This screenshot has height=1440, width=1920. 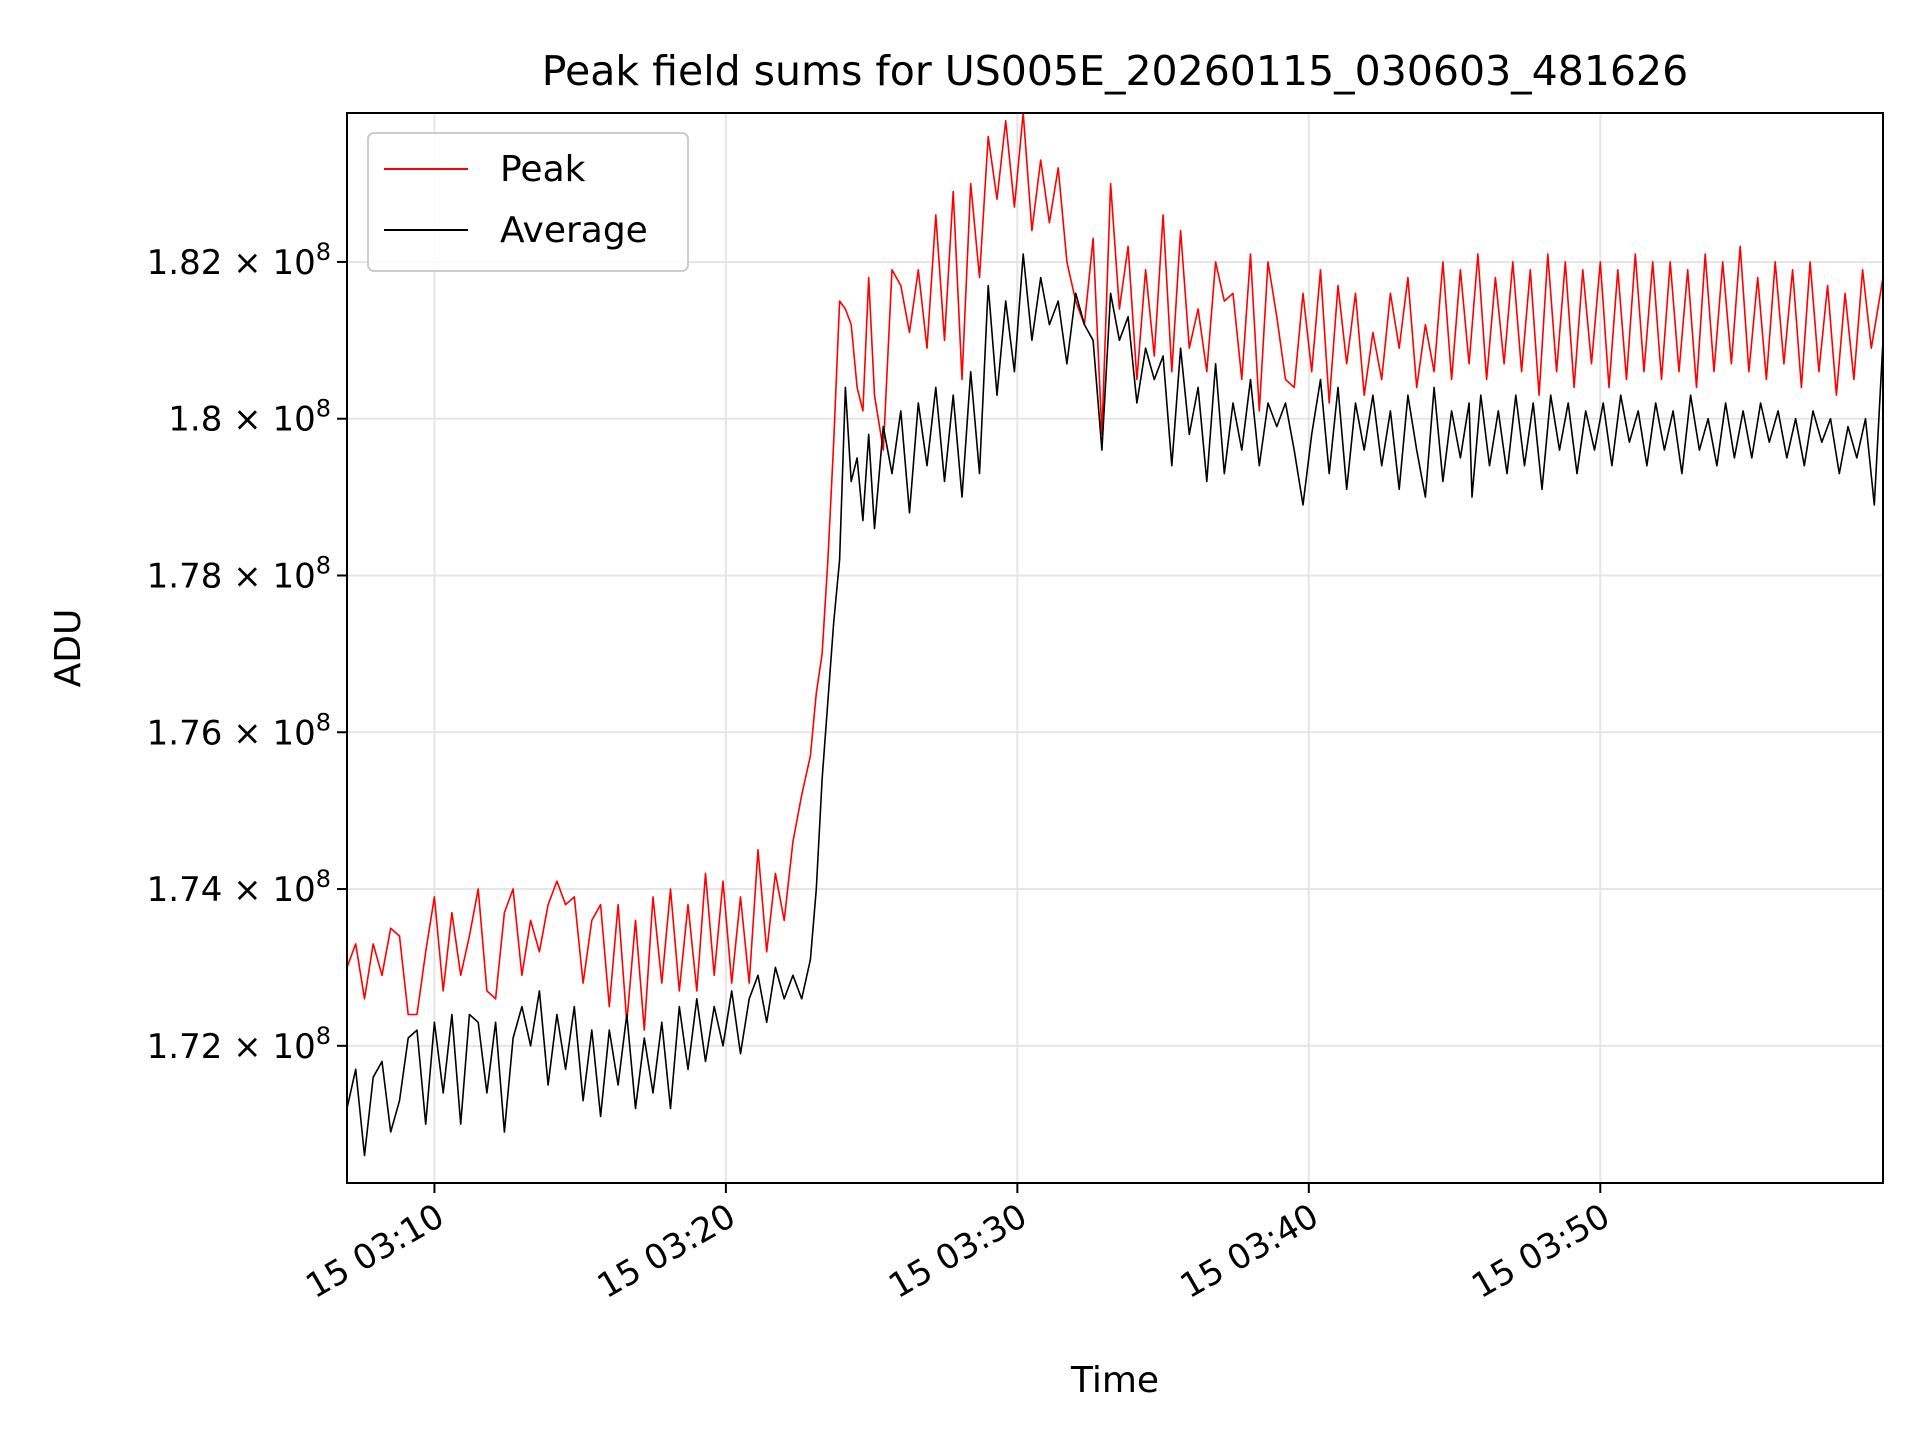 I want to click on y-tick-label: 1.78 × 10⁸, so click(x=239, y=573).